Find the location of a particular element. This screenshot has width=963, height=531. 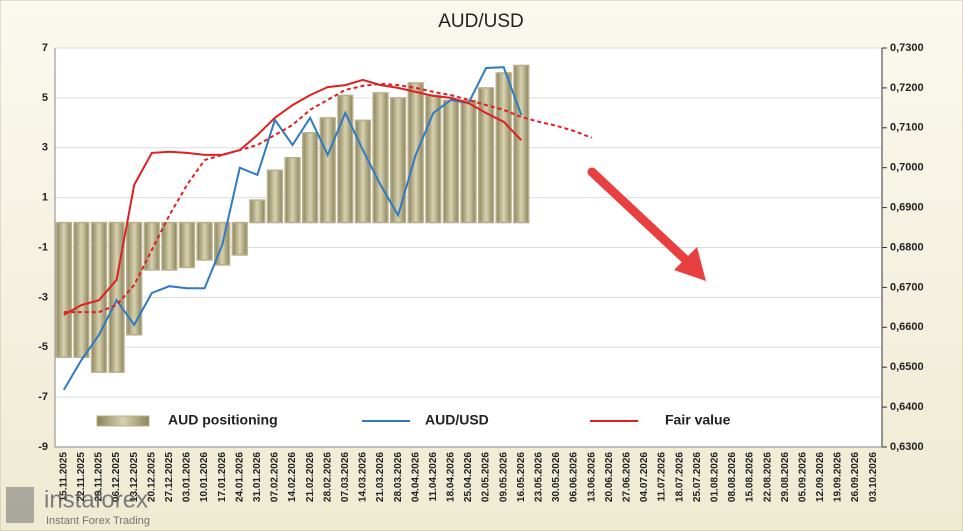

x-tick-label: 14.02.2026 is located at coordinates (292, 477).